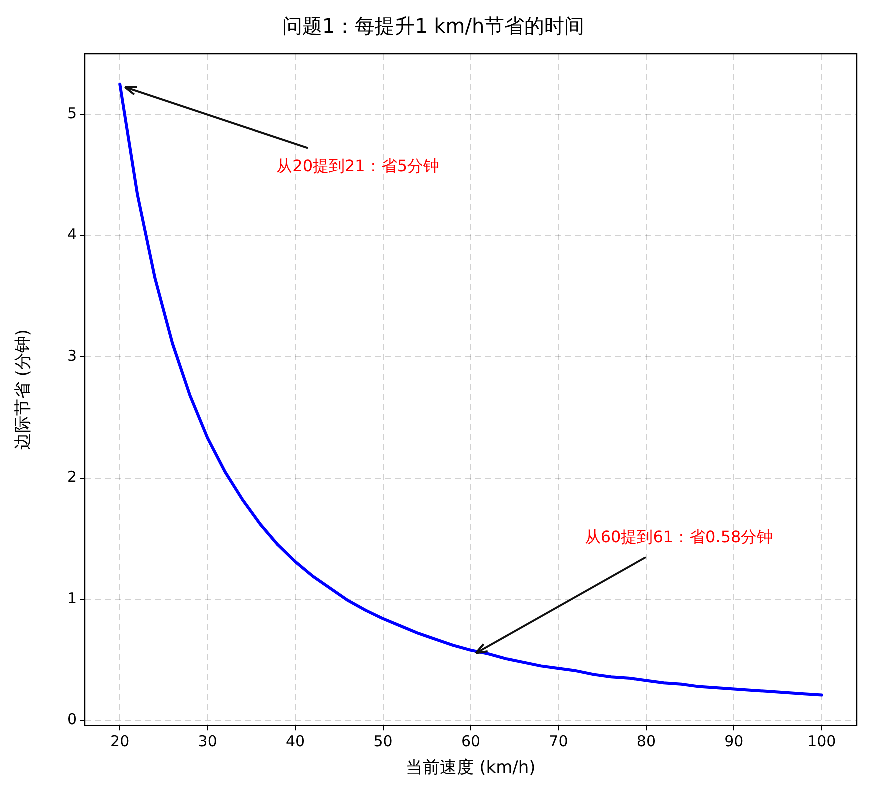  What do you see at coordinates (734, 741) in the screenshot?
I see `x-tick-label: 90` at bounding box center [734, 741].